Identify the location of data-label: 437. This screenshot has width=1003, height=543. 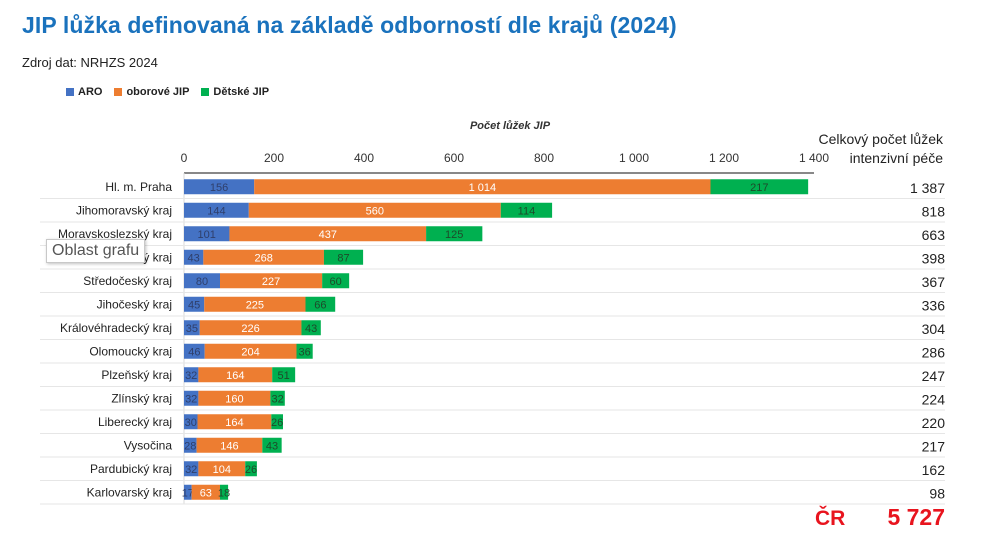
(328, 235).